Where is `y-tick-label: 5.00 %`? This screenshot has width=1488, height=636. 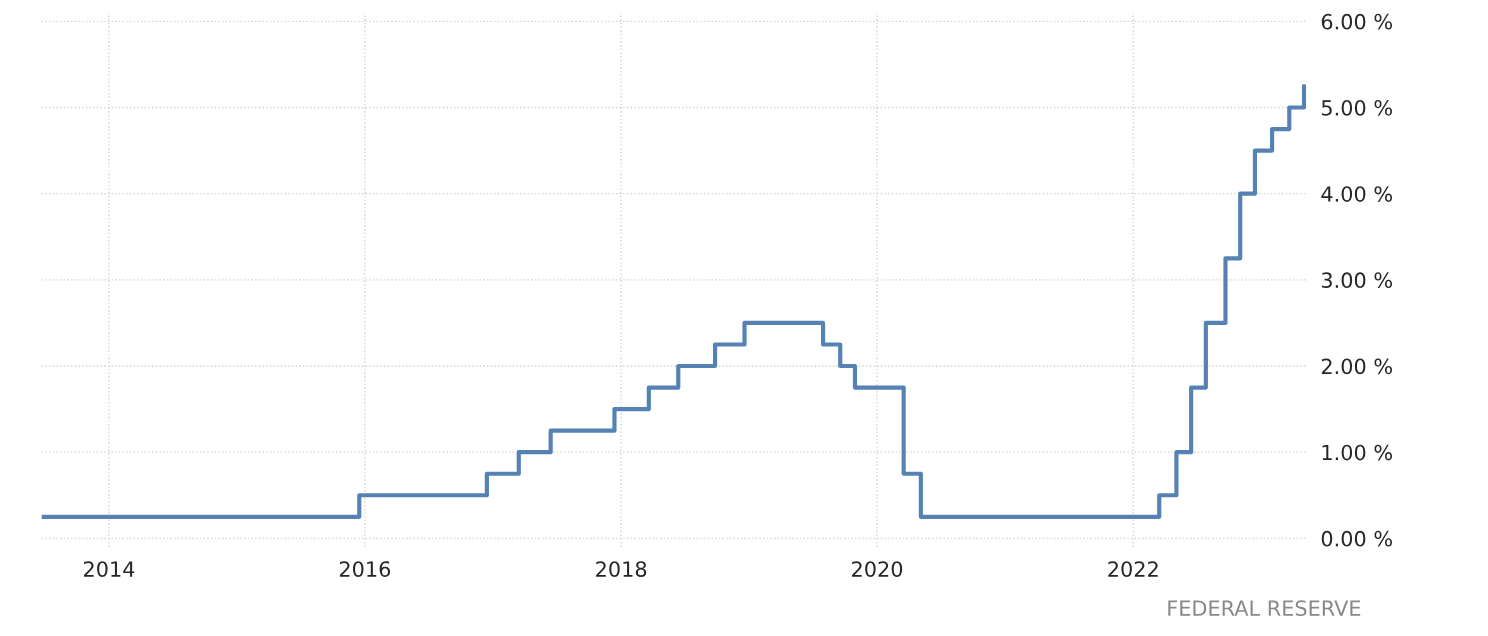 y-tick-label: 5.00 % is located at coordinates (1357, 107).